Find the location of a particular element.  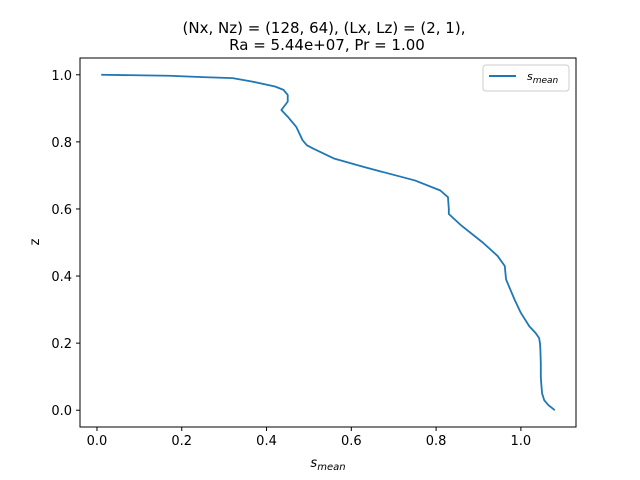

x-axis-label-subscript: mean is located at coordinates (331, 467).